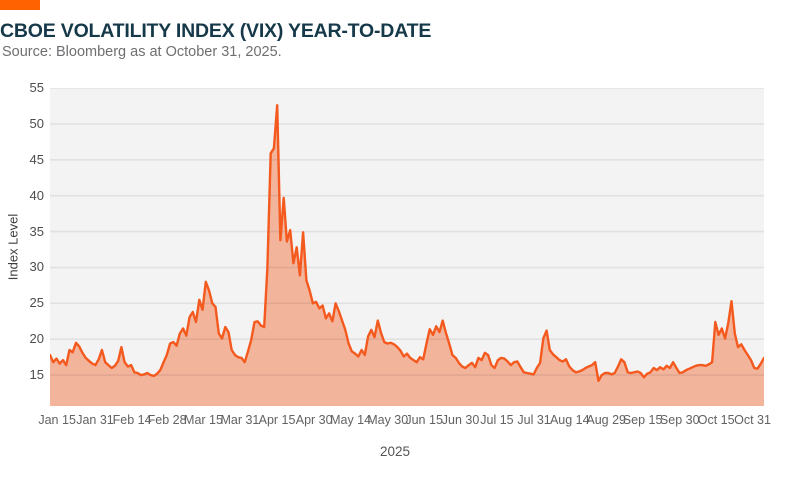 The width and height of the screenshot is (800, 486). I want to click on x-tick-label: Aug 29, so click(606, 420).